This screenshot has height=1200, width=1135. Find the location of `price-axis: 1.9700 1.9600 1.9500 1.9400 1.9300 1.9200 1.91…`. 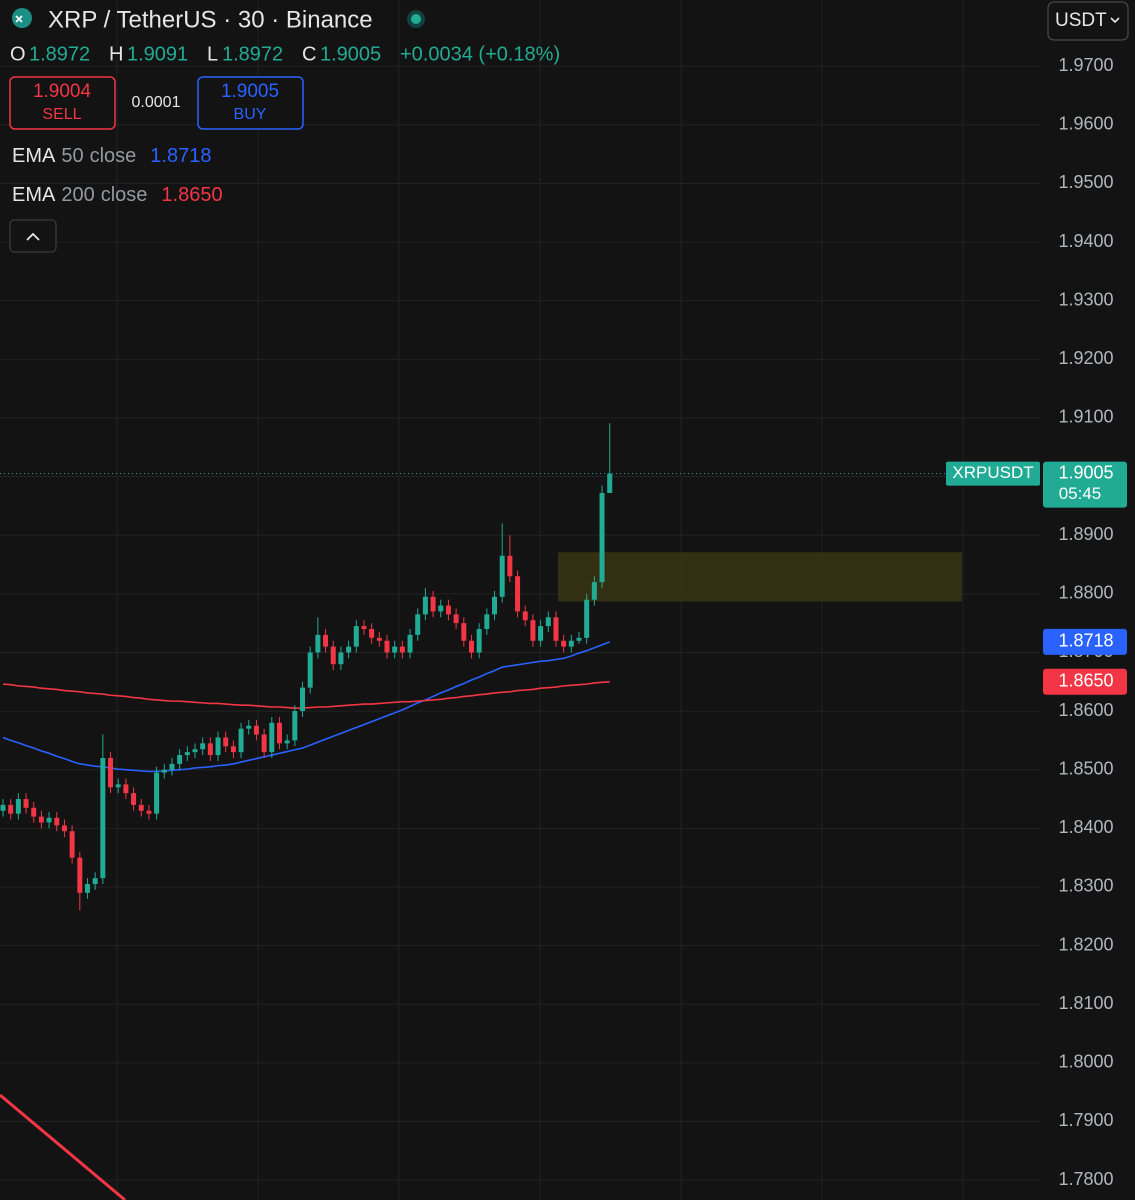

price-axis: 1.9700 1.9600 1.9500 1.9400 1.9300 1.9200 1.91… is located at coordinates (1085, 622).